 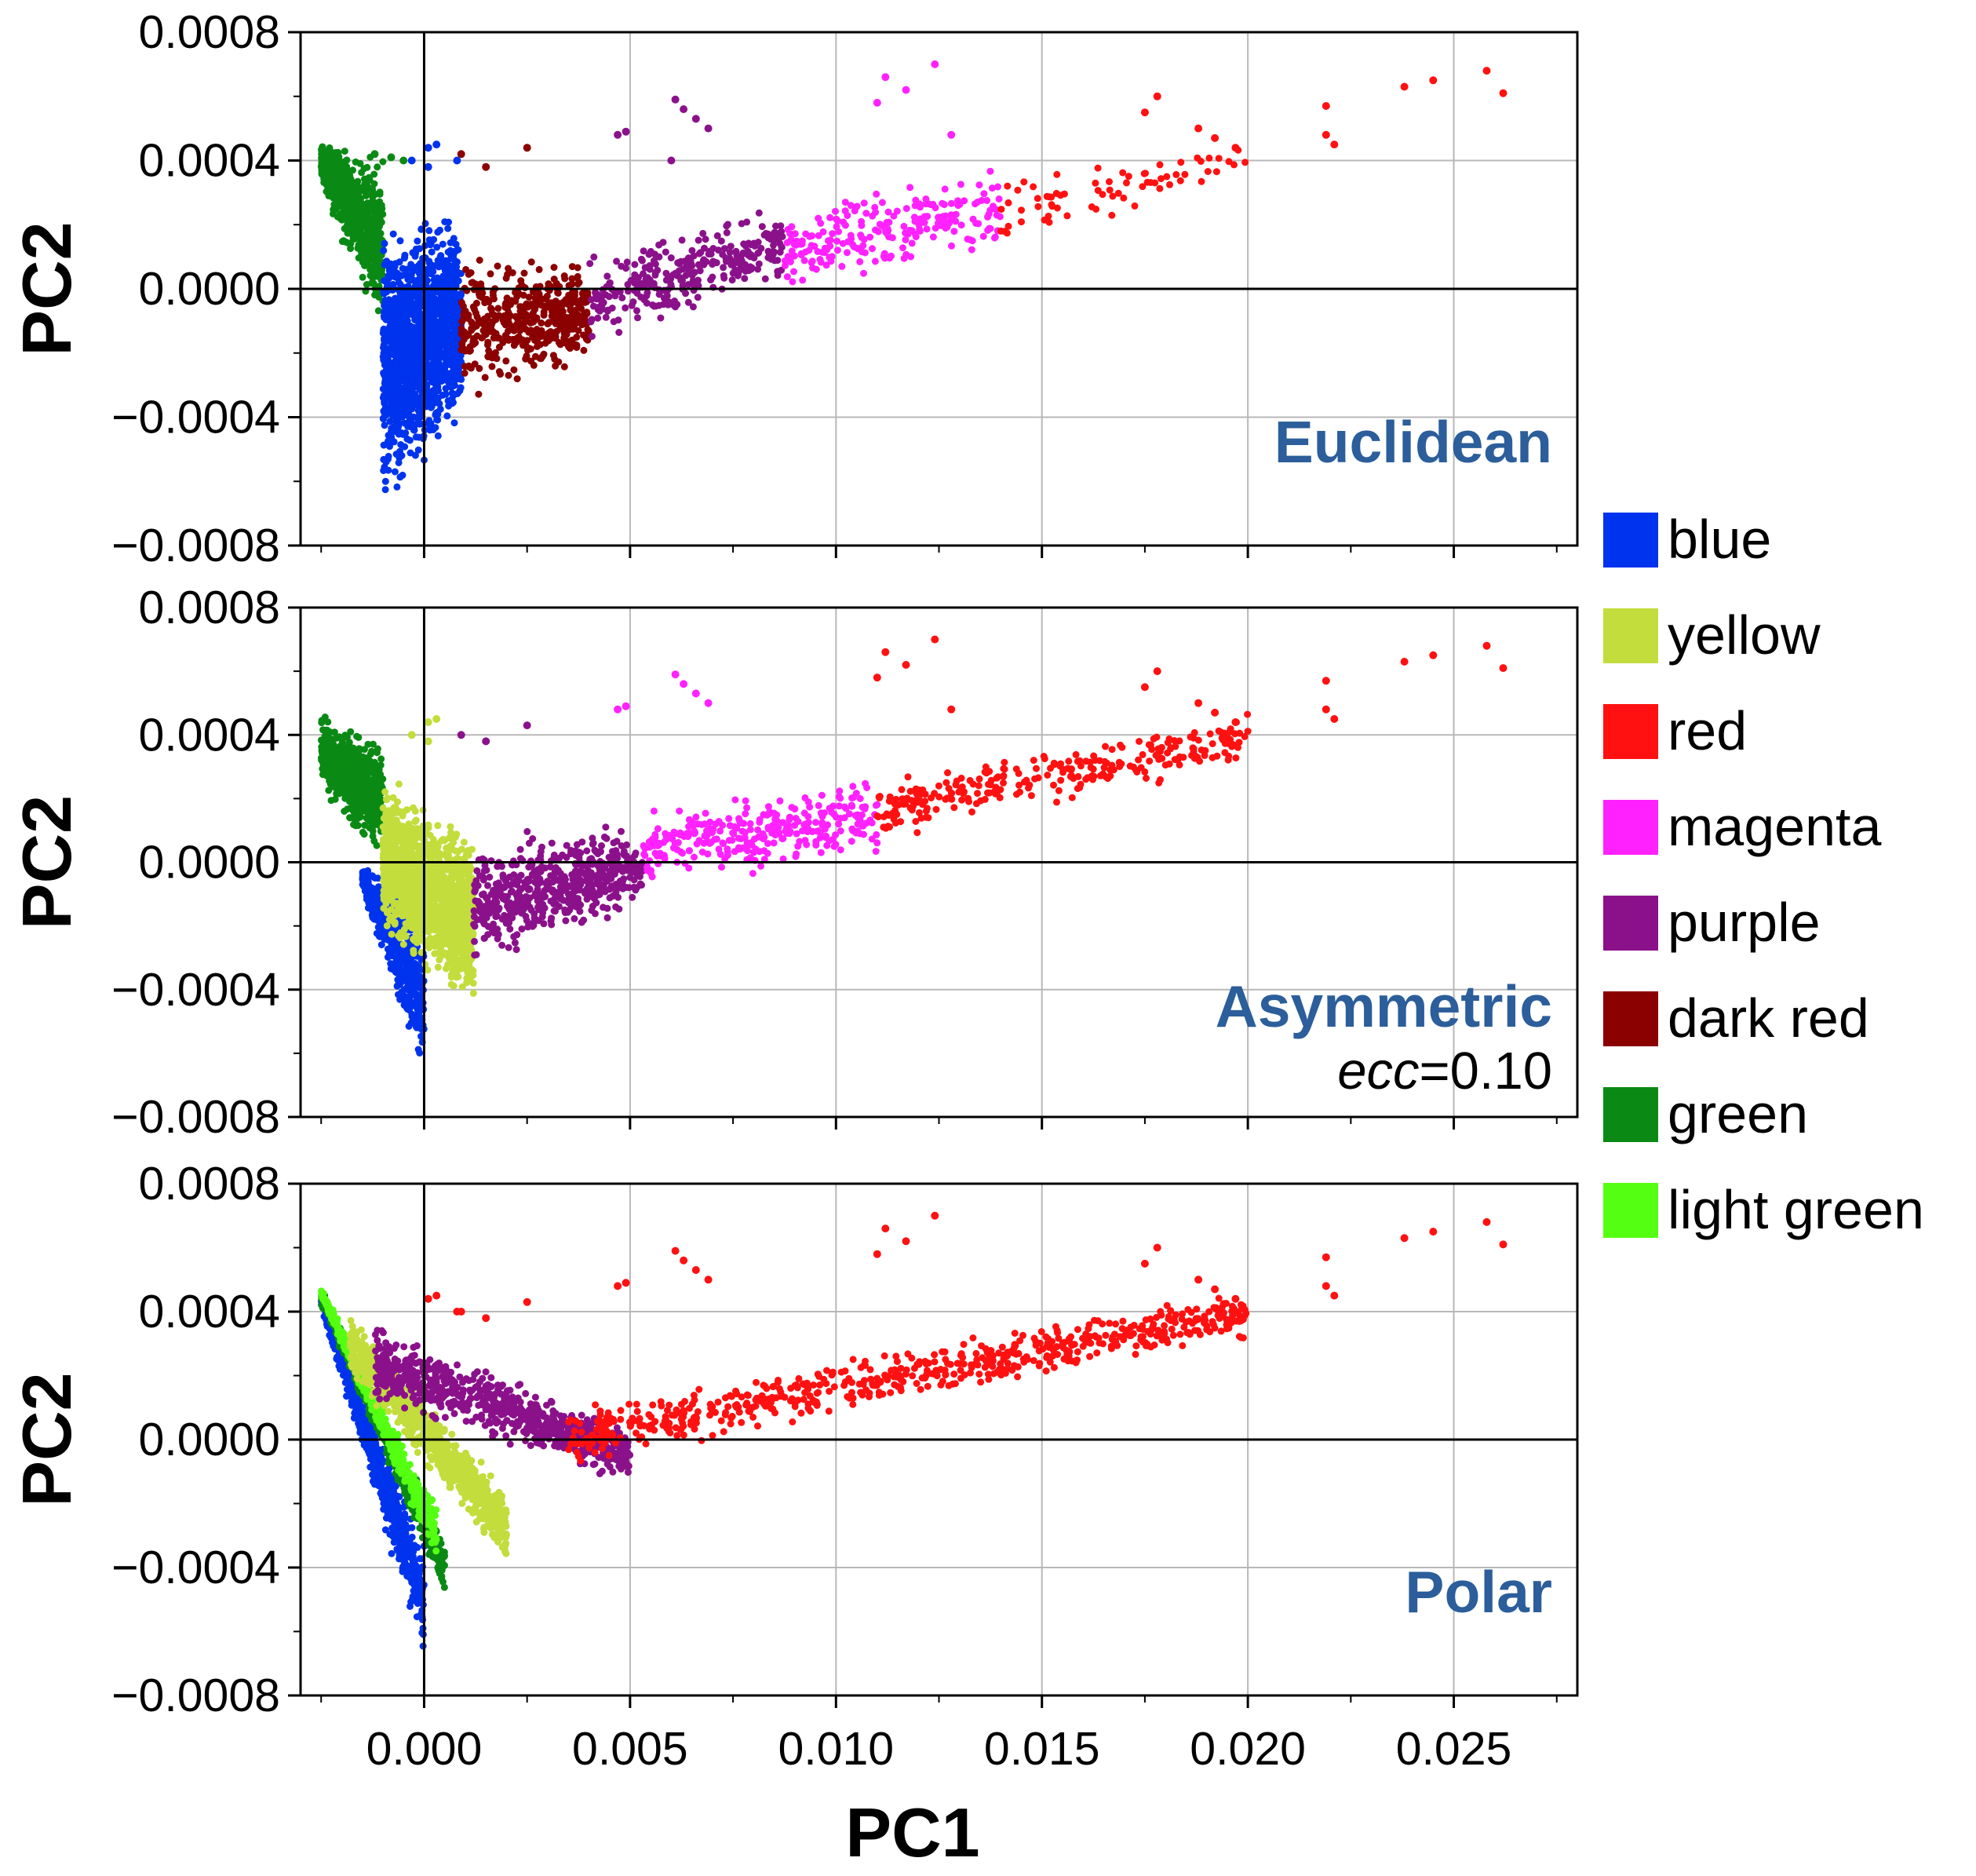 What do you see at coordinates (195, 546) in the screenshot?
I see `y-tick-label: −0.0008` at bounding box center [195, 546].